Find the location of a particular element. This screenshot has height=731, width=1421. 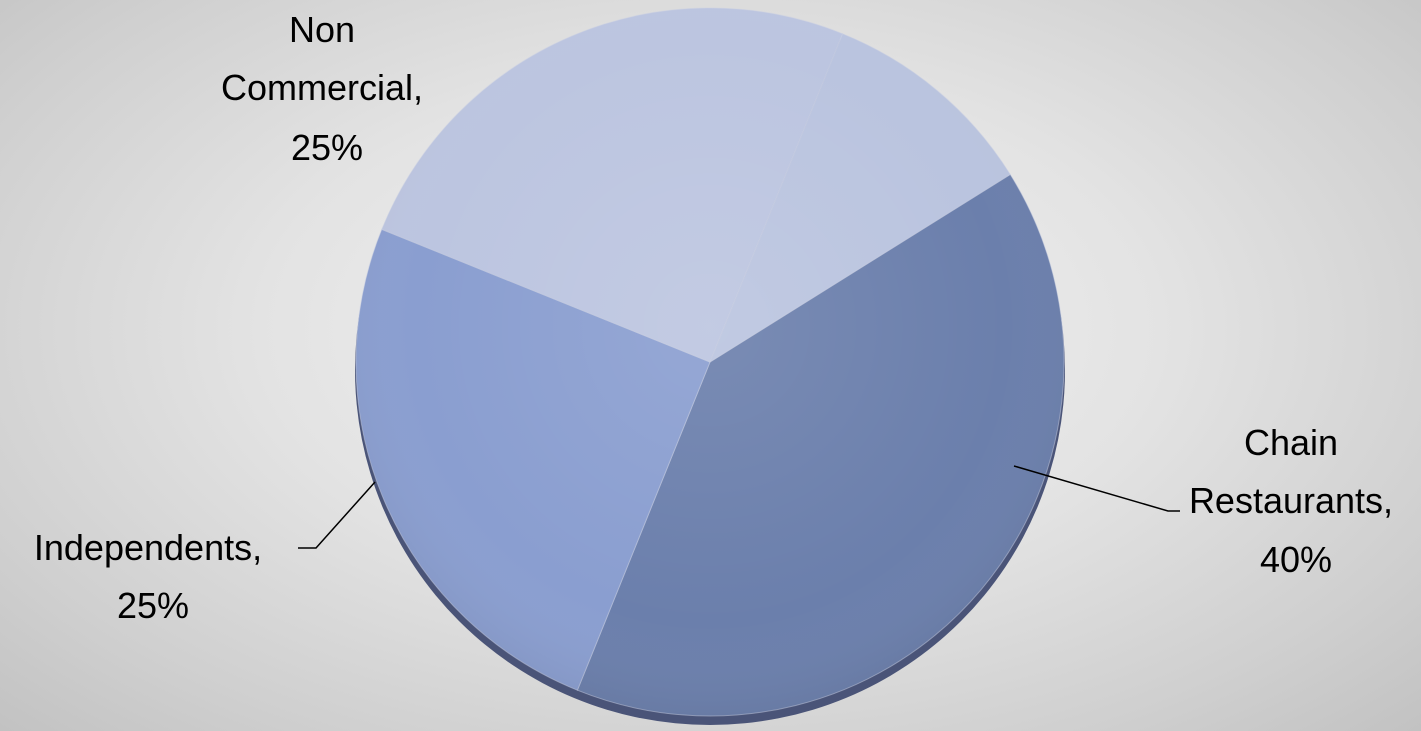

slice-label-independents: Independents, 25% is located at coordinates (153, 576).